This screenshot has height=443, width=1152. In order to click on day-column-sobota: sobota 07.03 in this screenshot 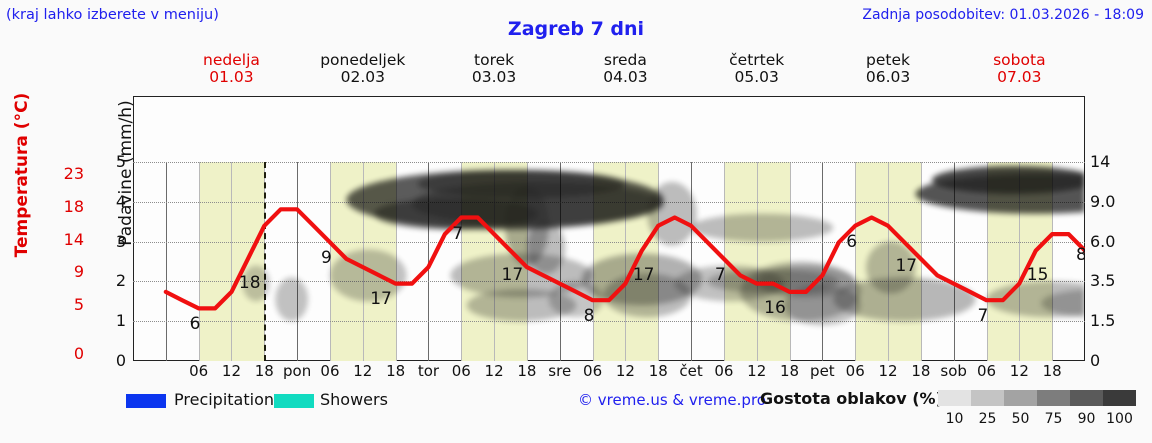, I will do `click(1019, 69)`.